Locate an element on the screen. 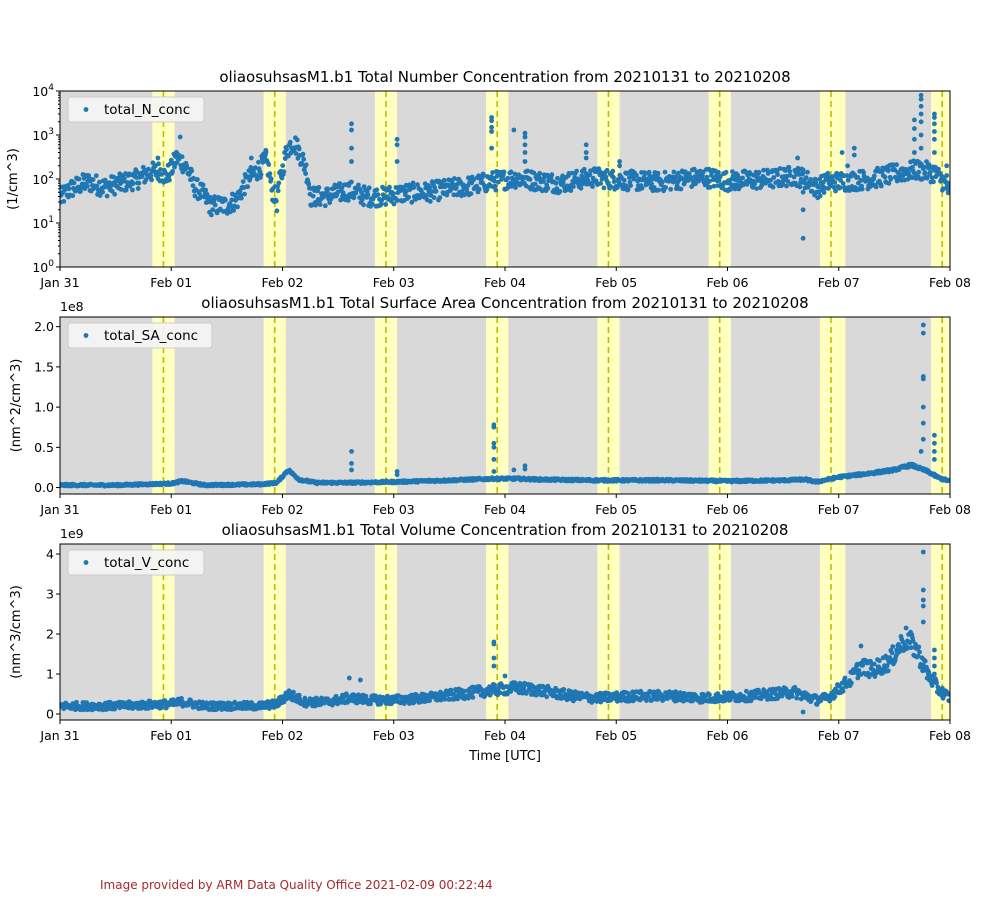 The image size is (1000, 900). y-tick-label: 1 is located at coordinates (50, 674).